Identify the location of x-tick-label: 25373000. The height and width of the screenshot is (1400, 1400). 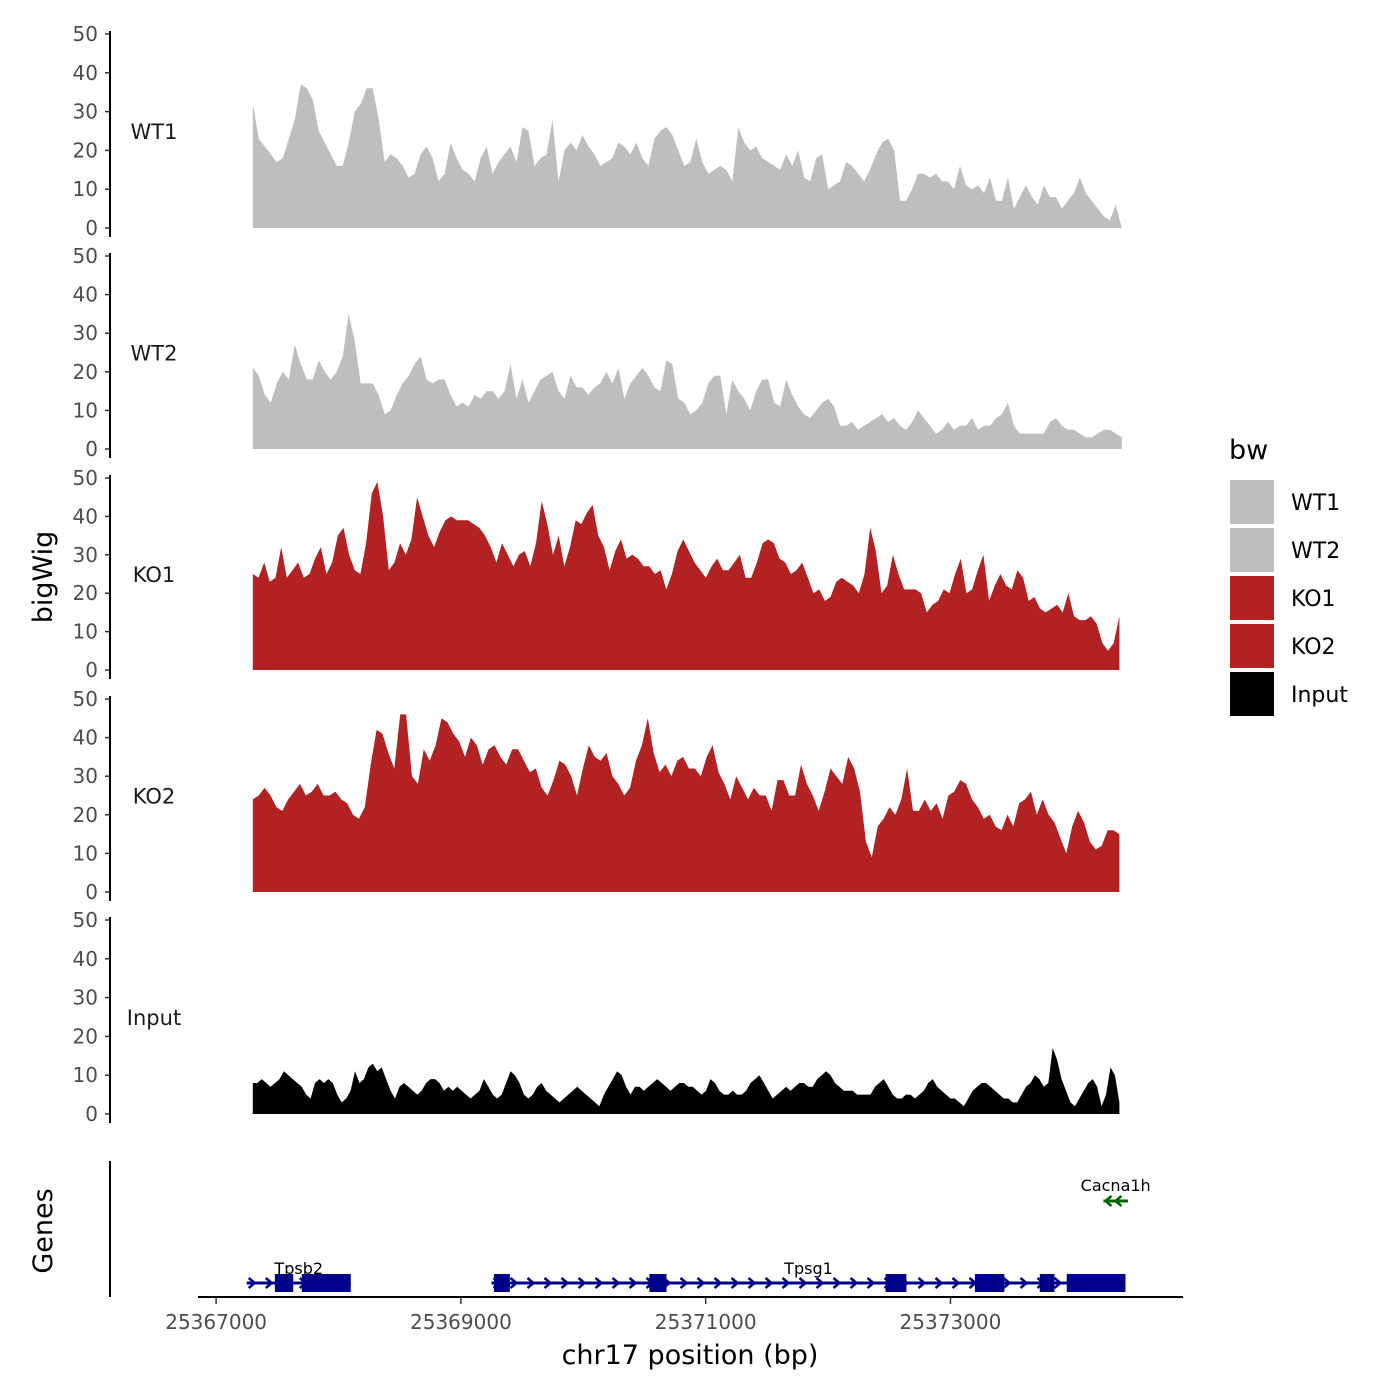
(951, 1322).